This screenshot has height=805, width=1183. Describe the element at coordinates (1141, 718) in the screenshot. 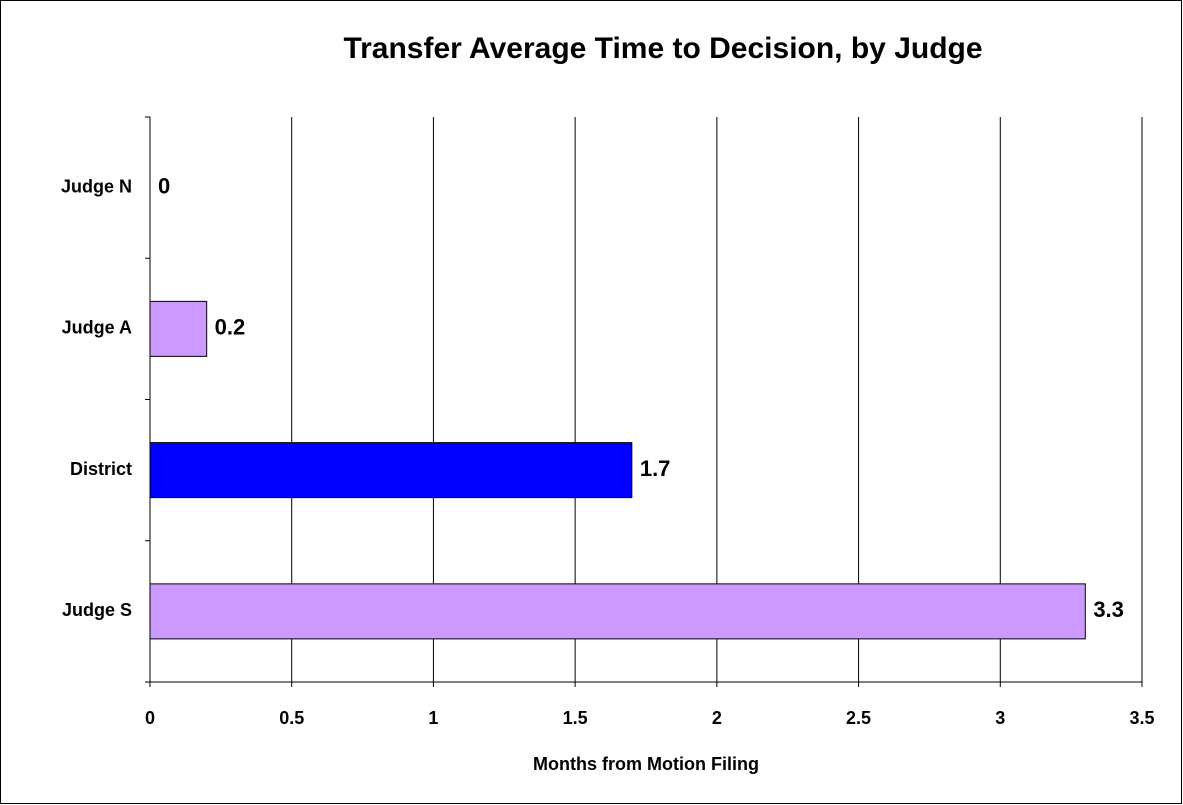

I see `x-tick-label: 3.5` at that location.